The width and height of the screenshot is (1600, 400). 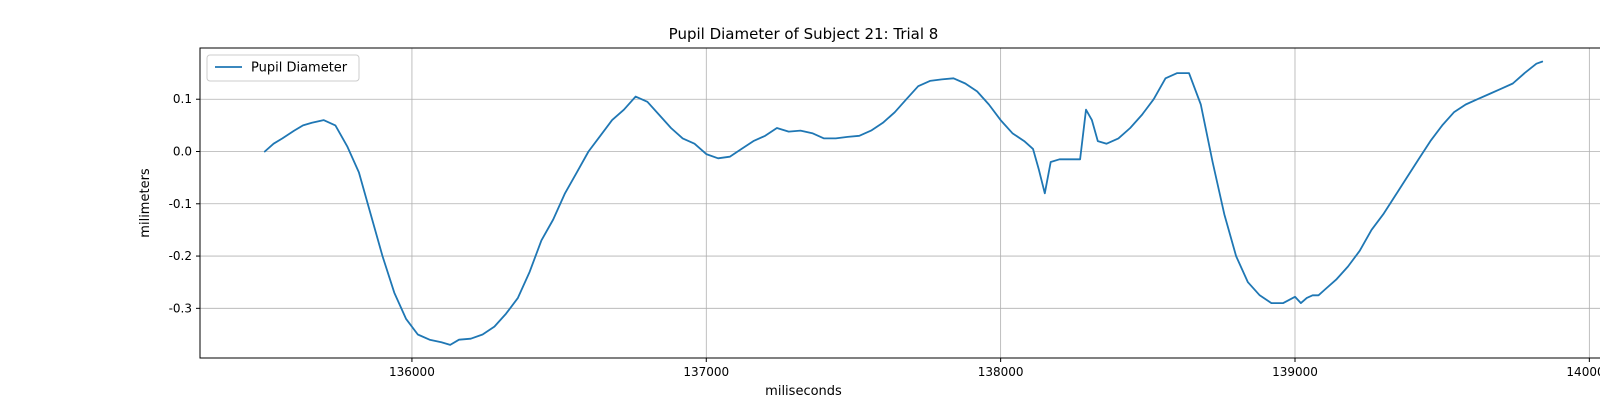 What do you see at coordinates (706, 372) in the screenshot?
I see `x-tick-label: 137000` at bounding box center [706, 372].